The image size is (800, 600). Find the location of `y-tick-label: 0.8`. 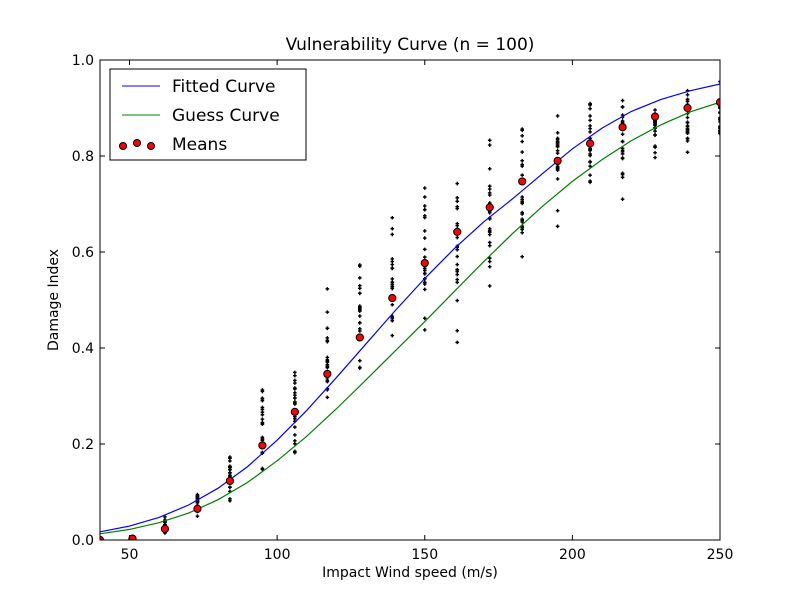

y-tick-label: 0.8 is located at coordinates (83, 157).